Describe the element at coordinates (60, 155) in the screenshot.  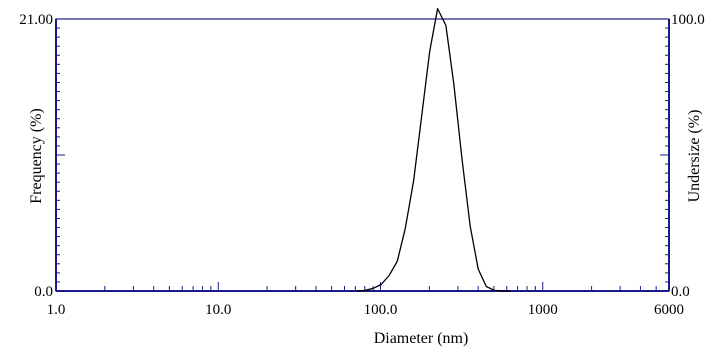
I see `left-axis-ticks` at that location.